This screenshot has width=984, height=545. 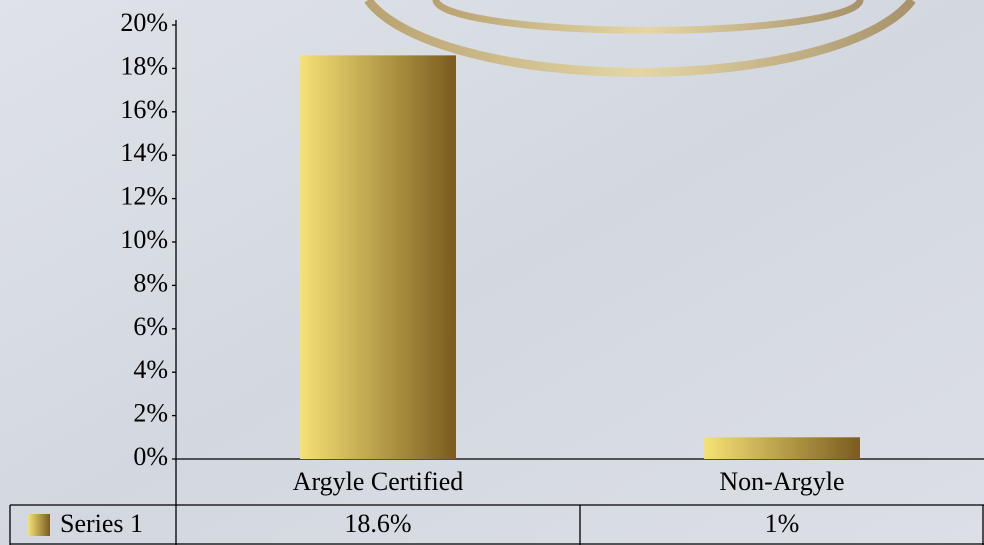 What do you see at coordinates (150, 413) in the screenshot?
I see `y-tick-label: 2%` at bounding box center [150, 413].